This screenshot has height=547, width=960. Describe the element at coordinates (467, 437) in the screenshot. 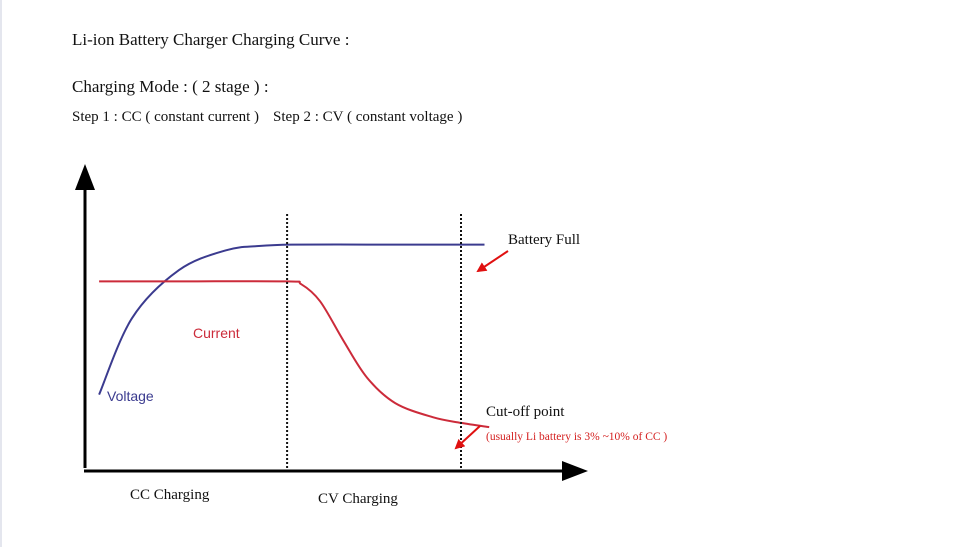

I see `cutoff-point-arrow` at that location.